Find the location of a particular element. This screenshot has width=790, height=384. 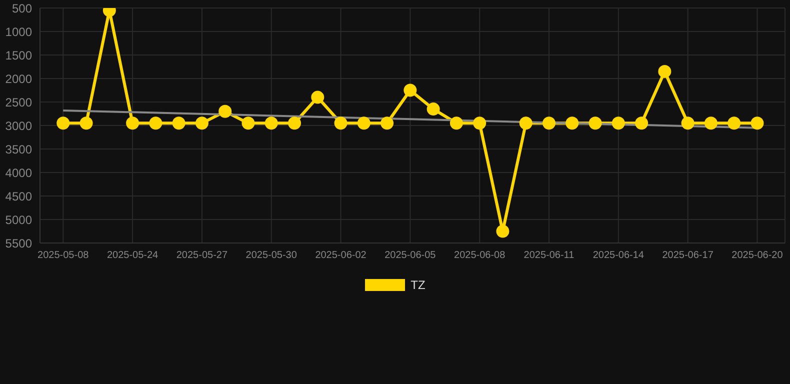

y-tick-label: 3500 is located at coordinates (18, 149).